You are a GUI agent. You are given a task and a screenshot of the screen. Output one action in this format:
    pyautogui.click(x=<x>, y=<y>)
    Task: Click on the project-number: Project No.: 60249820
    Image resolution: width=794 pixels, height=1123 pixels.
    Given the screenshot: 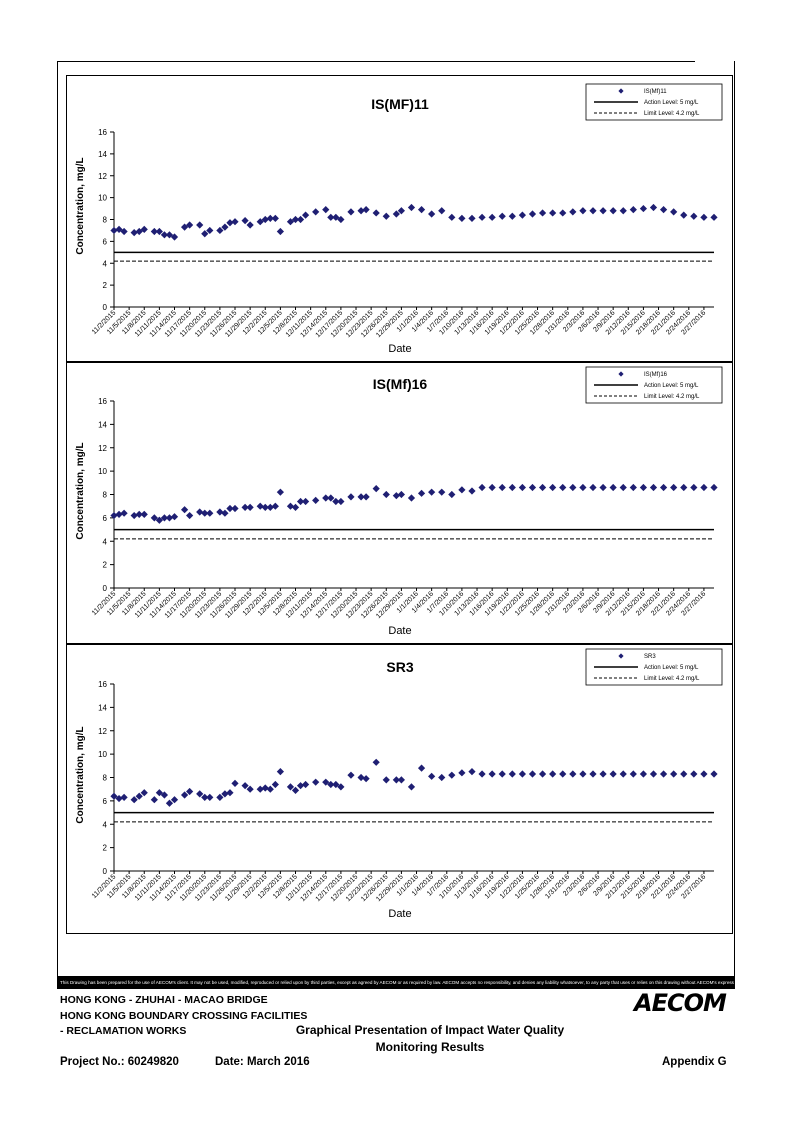 What is the action you would take?
    pyautogui.click(x=119, y=1062)
    